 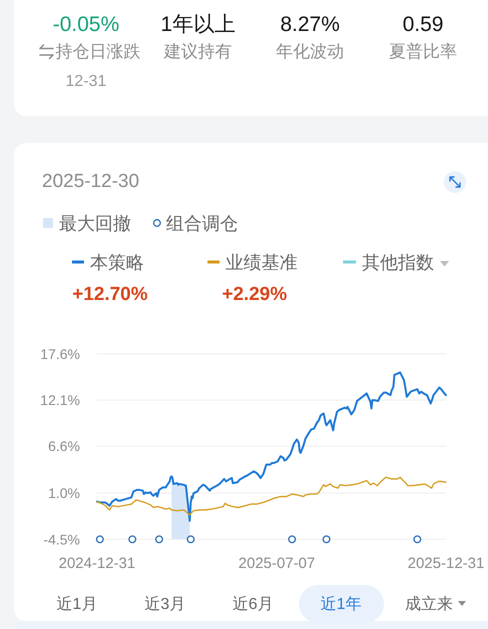 What do you see at coordinates (262, 262) in the screenshot?
I see `legend-label: 业绩基准` at bounding box center [262, 262].